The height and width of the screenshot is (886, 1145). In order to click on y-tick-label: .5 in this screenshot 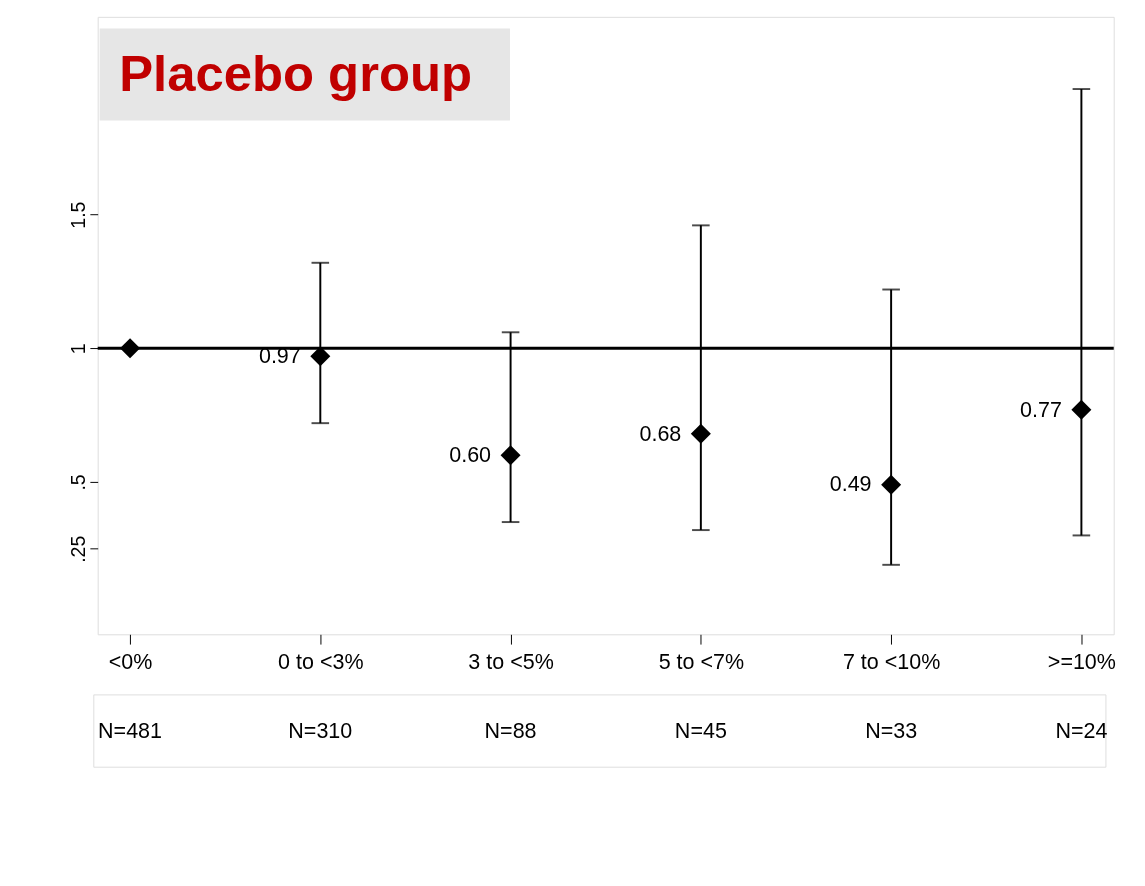, I will do `click(77, 482)`.